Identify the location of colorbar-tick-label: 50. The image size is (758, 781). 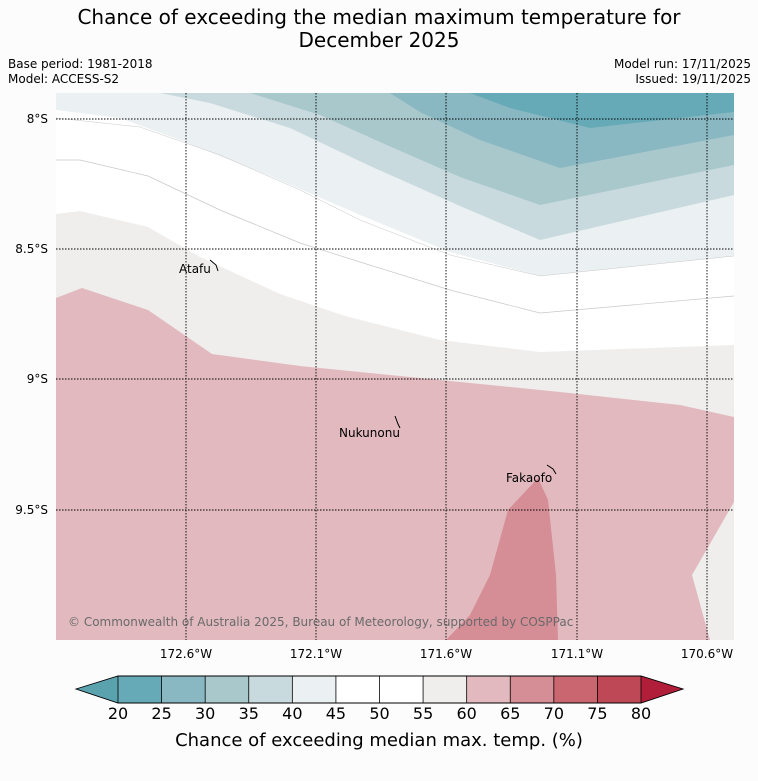
(379, 713).